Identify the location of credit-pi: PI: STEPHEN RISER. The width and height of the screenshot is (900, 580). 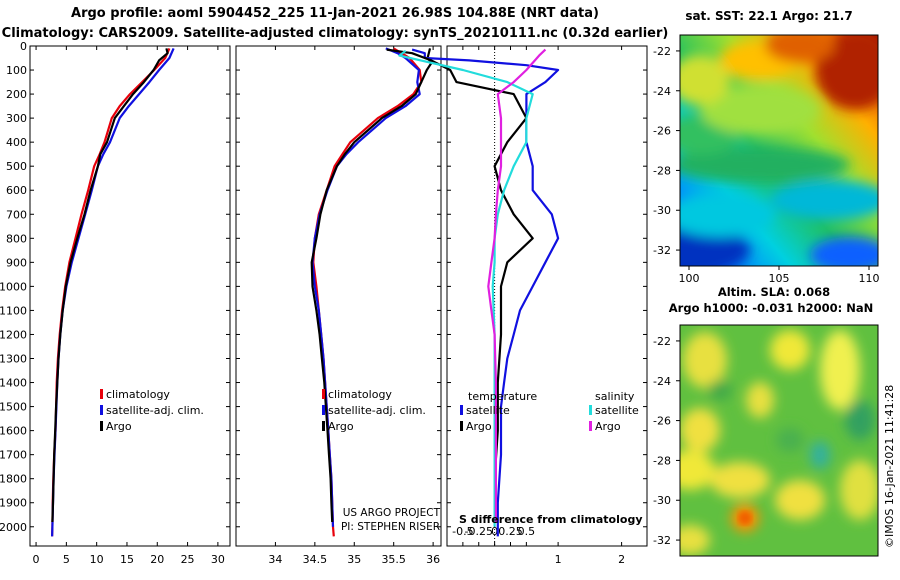
(390, 527).